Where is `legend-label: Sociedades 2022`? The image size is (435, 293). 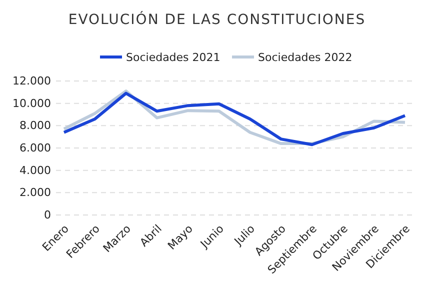
legend-label: Sociedades 2022 is located at coordinates (305, 57).